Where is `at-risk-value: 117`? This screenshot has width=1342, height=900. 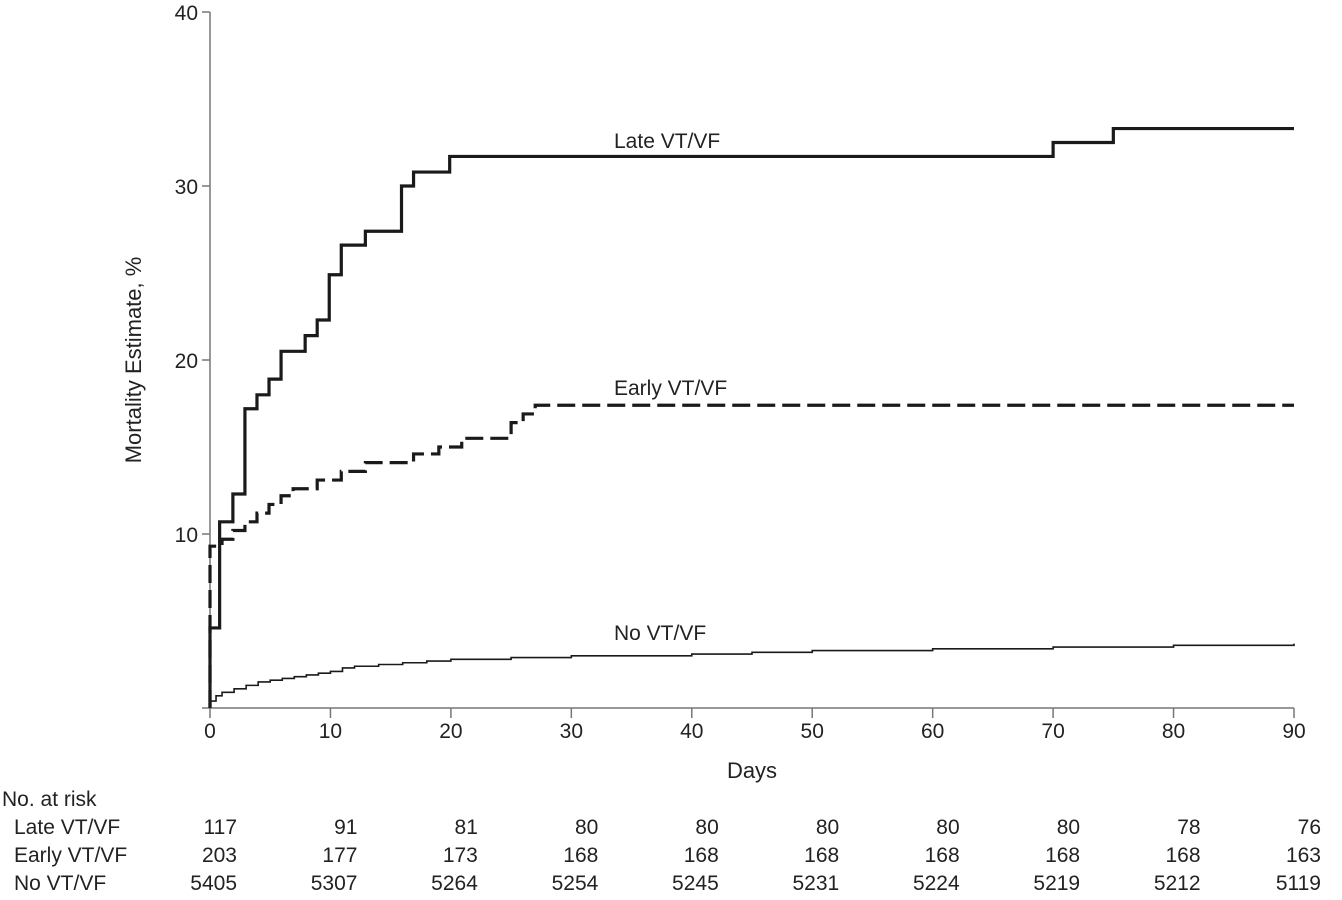
at-risk-value: 117 is located at coordinates (220, 827).